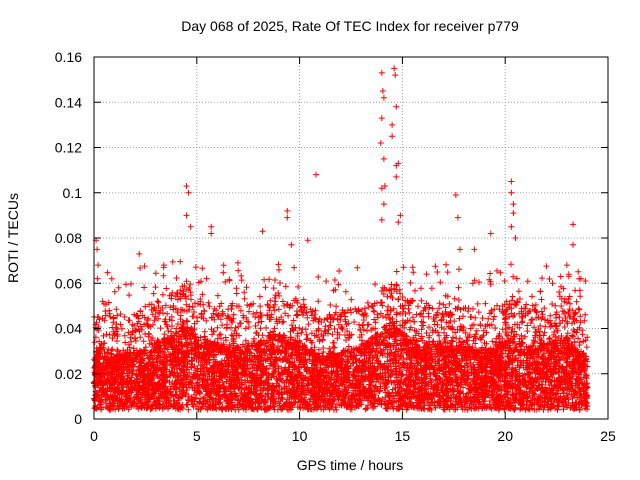  I want to click on x-tick-label-4: 20, so click(505, 436).